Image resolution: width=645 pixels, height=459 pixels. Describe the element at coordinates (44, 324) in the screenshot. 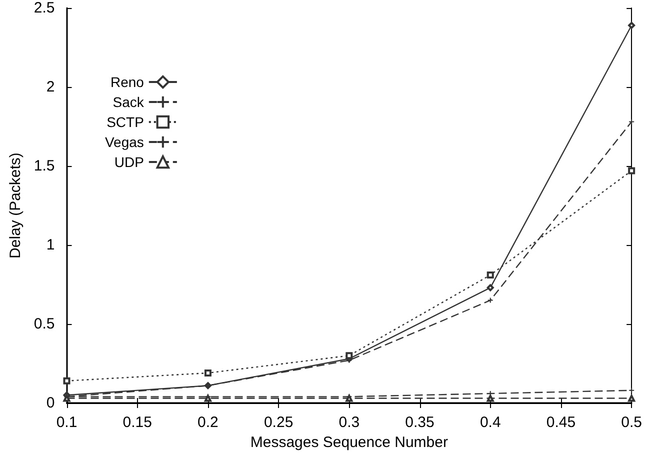

I see `y-tick-label: 0.5` at that location.